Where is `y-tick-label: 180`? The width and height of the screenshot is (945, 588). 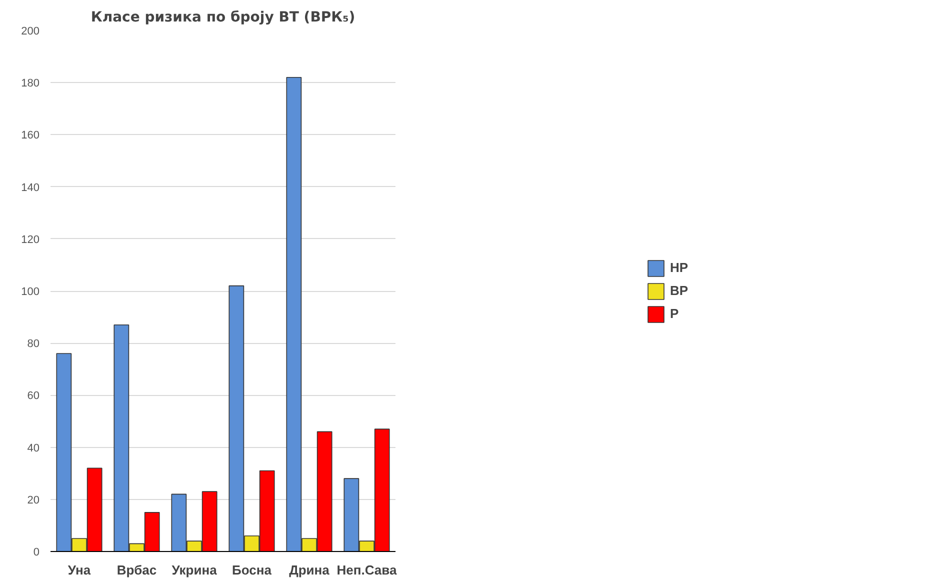
y-tick-label: 180 is located at coordinates (30, 84).